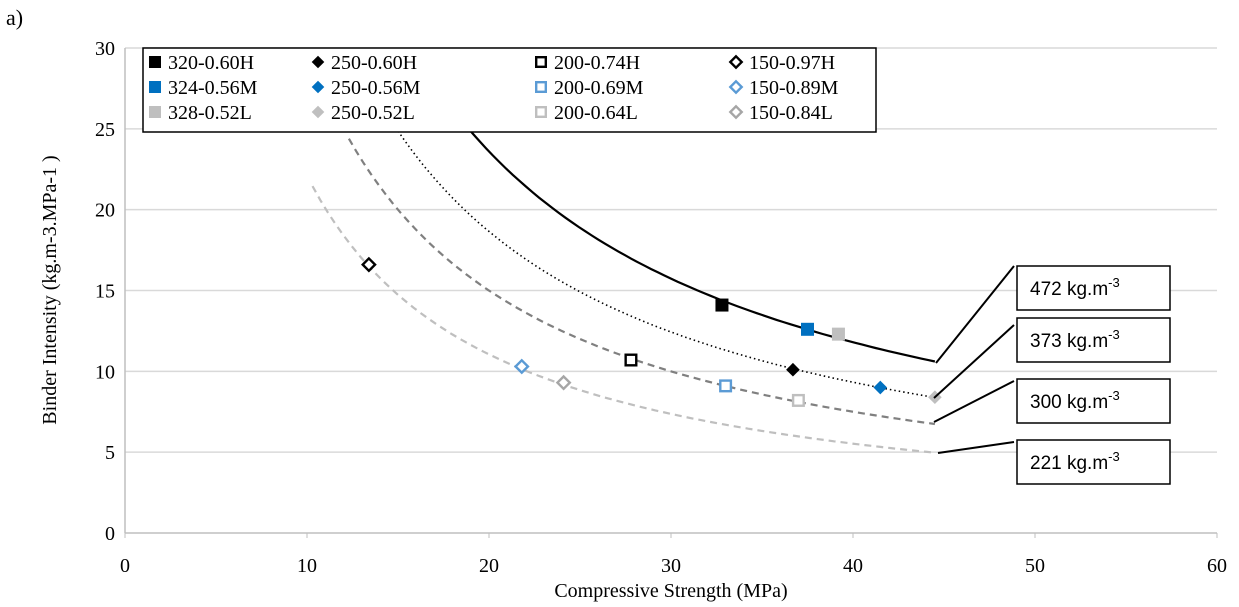  I want to click on legend-label: 320-0.60H, so click(211, 63).